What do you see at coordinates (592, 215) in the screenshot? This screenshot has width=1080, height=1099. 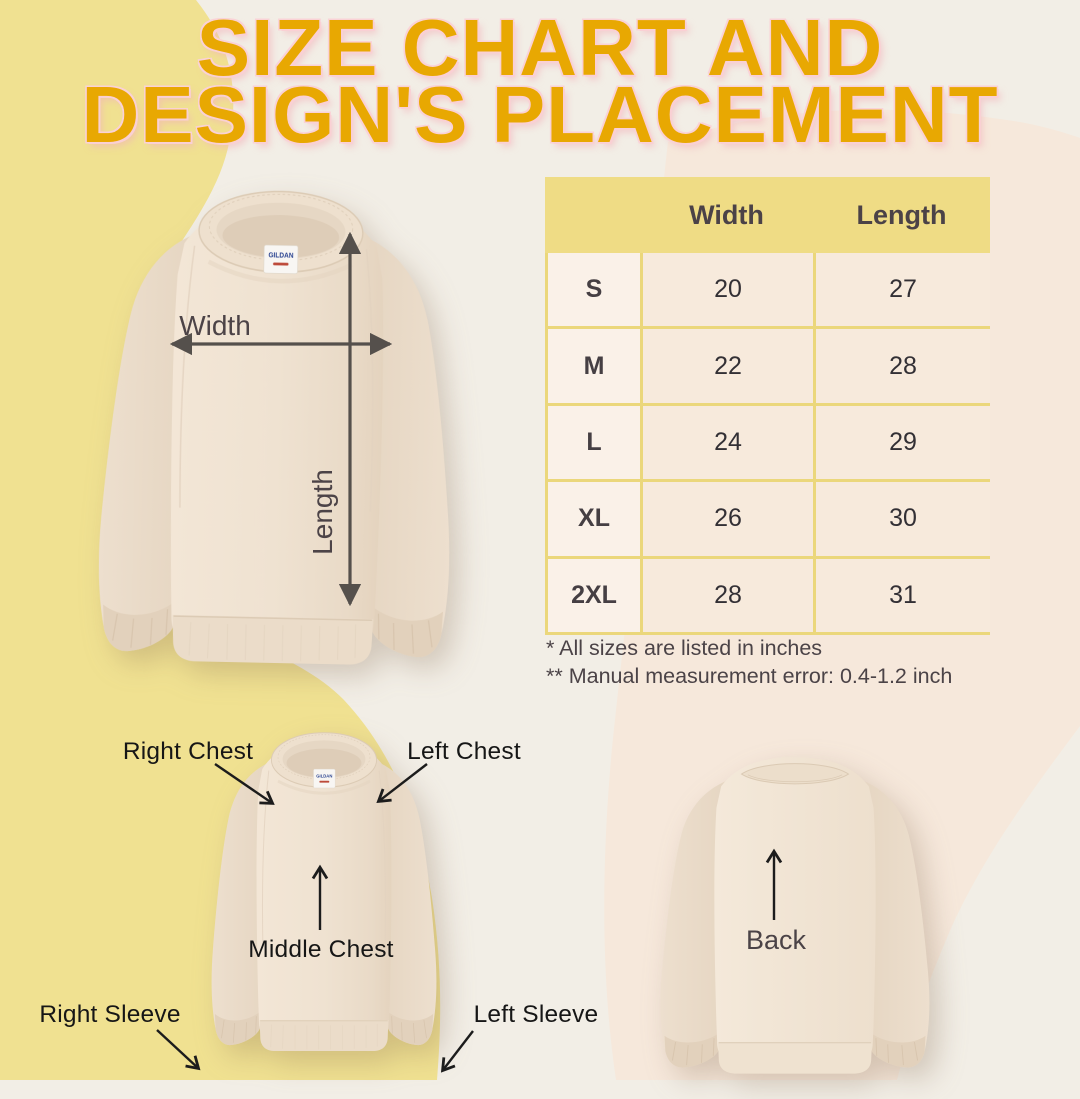 I see `column-header-size` at bounding box center [592, 215].